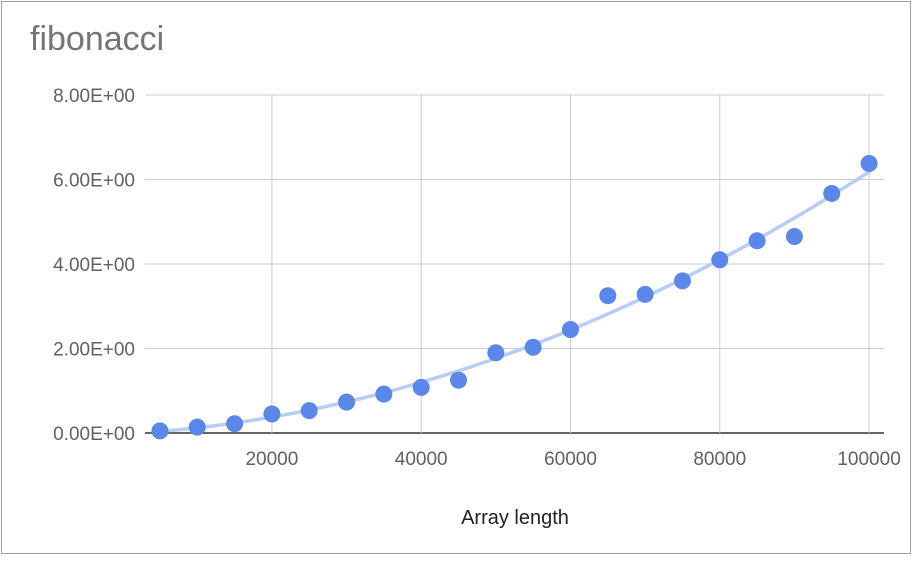  What do you see at coordinates (94, 96) in the screenshot?
I see `y-tick-label: 8.00E+00` at bounding box center [94, 96].